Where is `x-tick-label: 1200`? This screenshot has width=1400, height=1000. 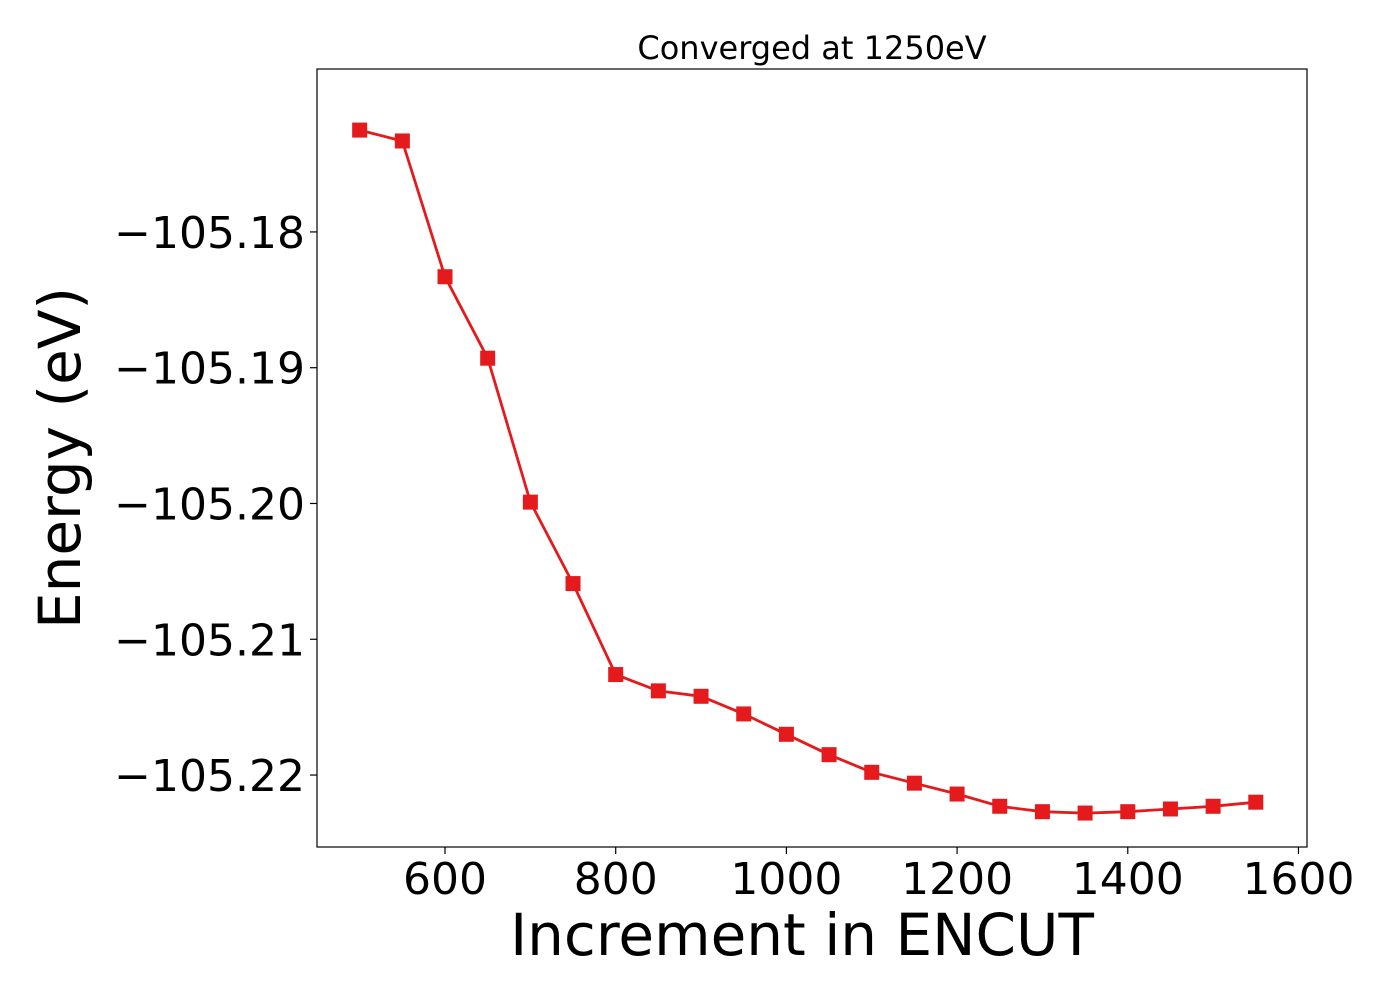
x-tick-label: 1200 is located at coordinates (957, 879).